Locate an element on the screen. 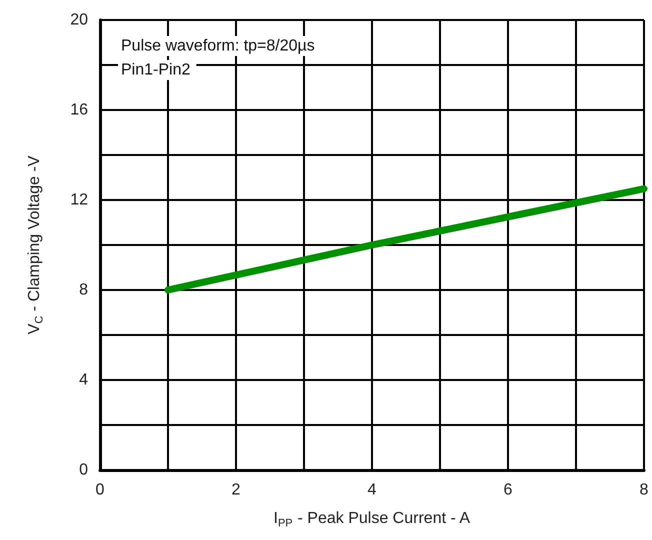  x-tick-label: 6 is located at coordinates (508, 490).